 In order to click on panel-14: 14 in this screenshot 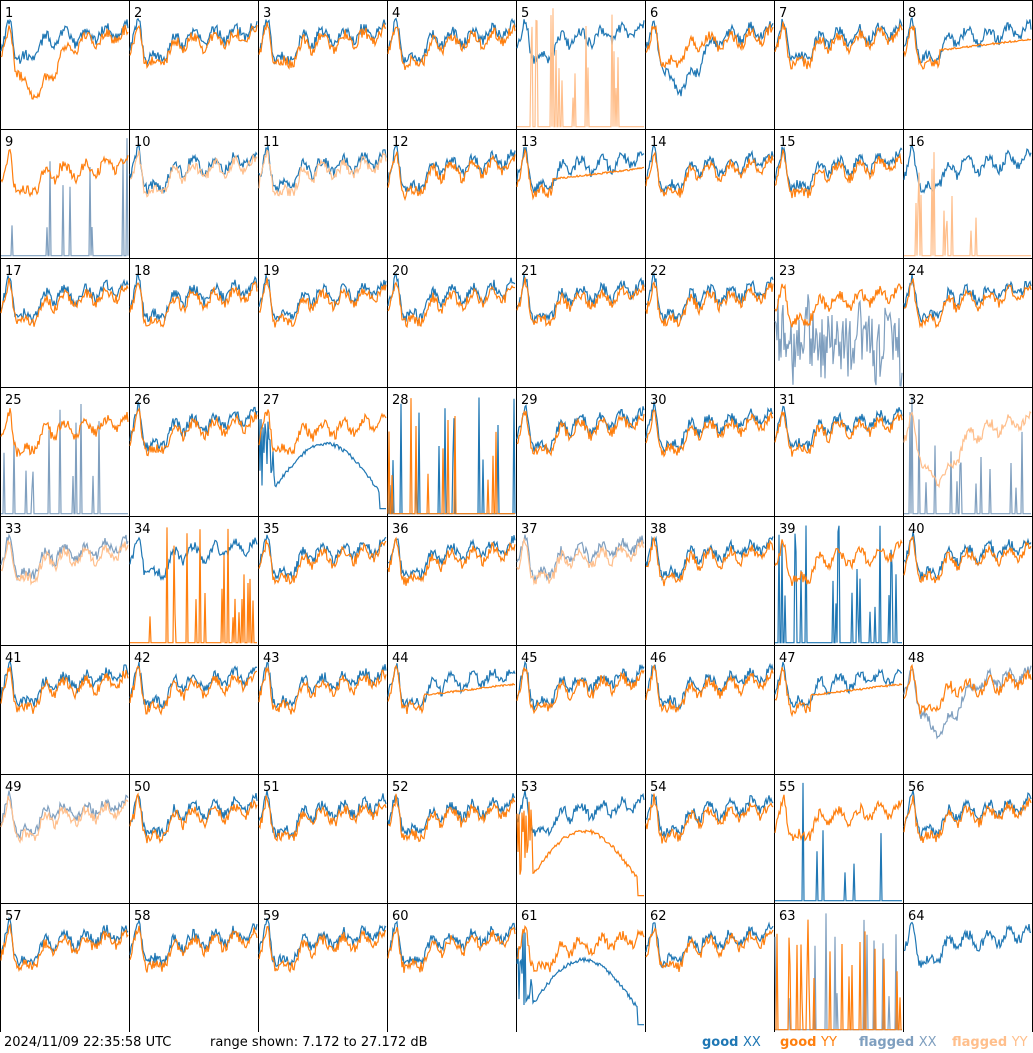, I will do `click(710, 194)`.